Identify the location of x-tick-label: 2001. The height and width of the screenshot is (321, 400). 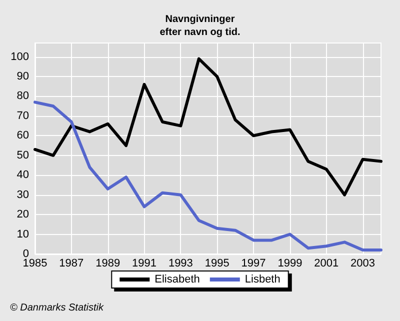
(326, 264).